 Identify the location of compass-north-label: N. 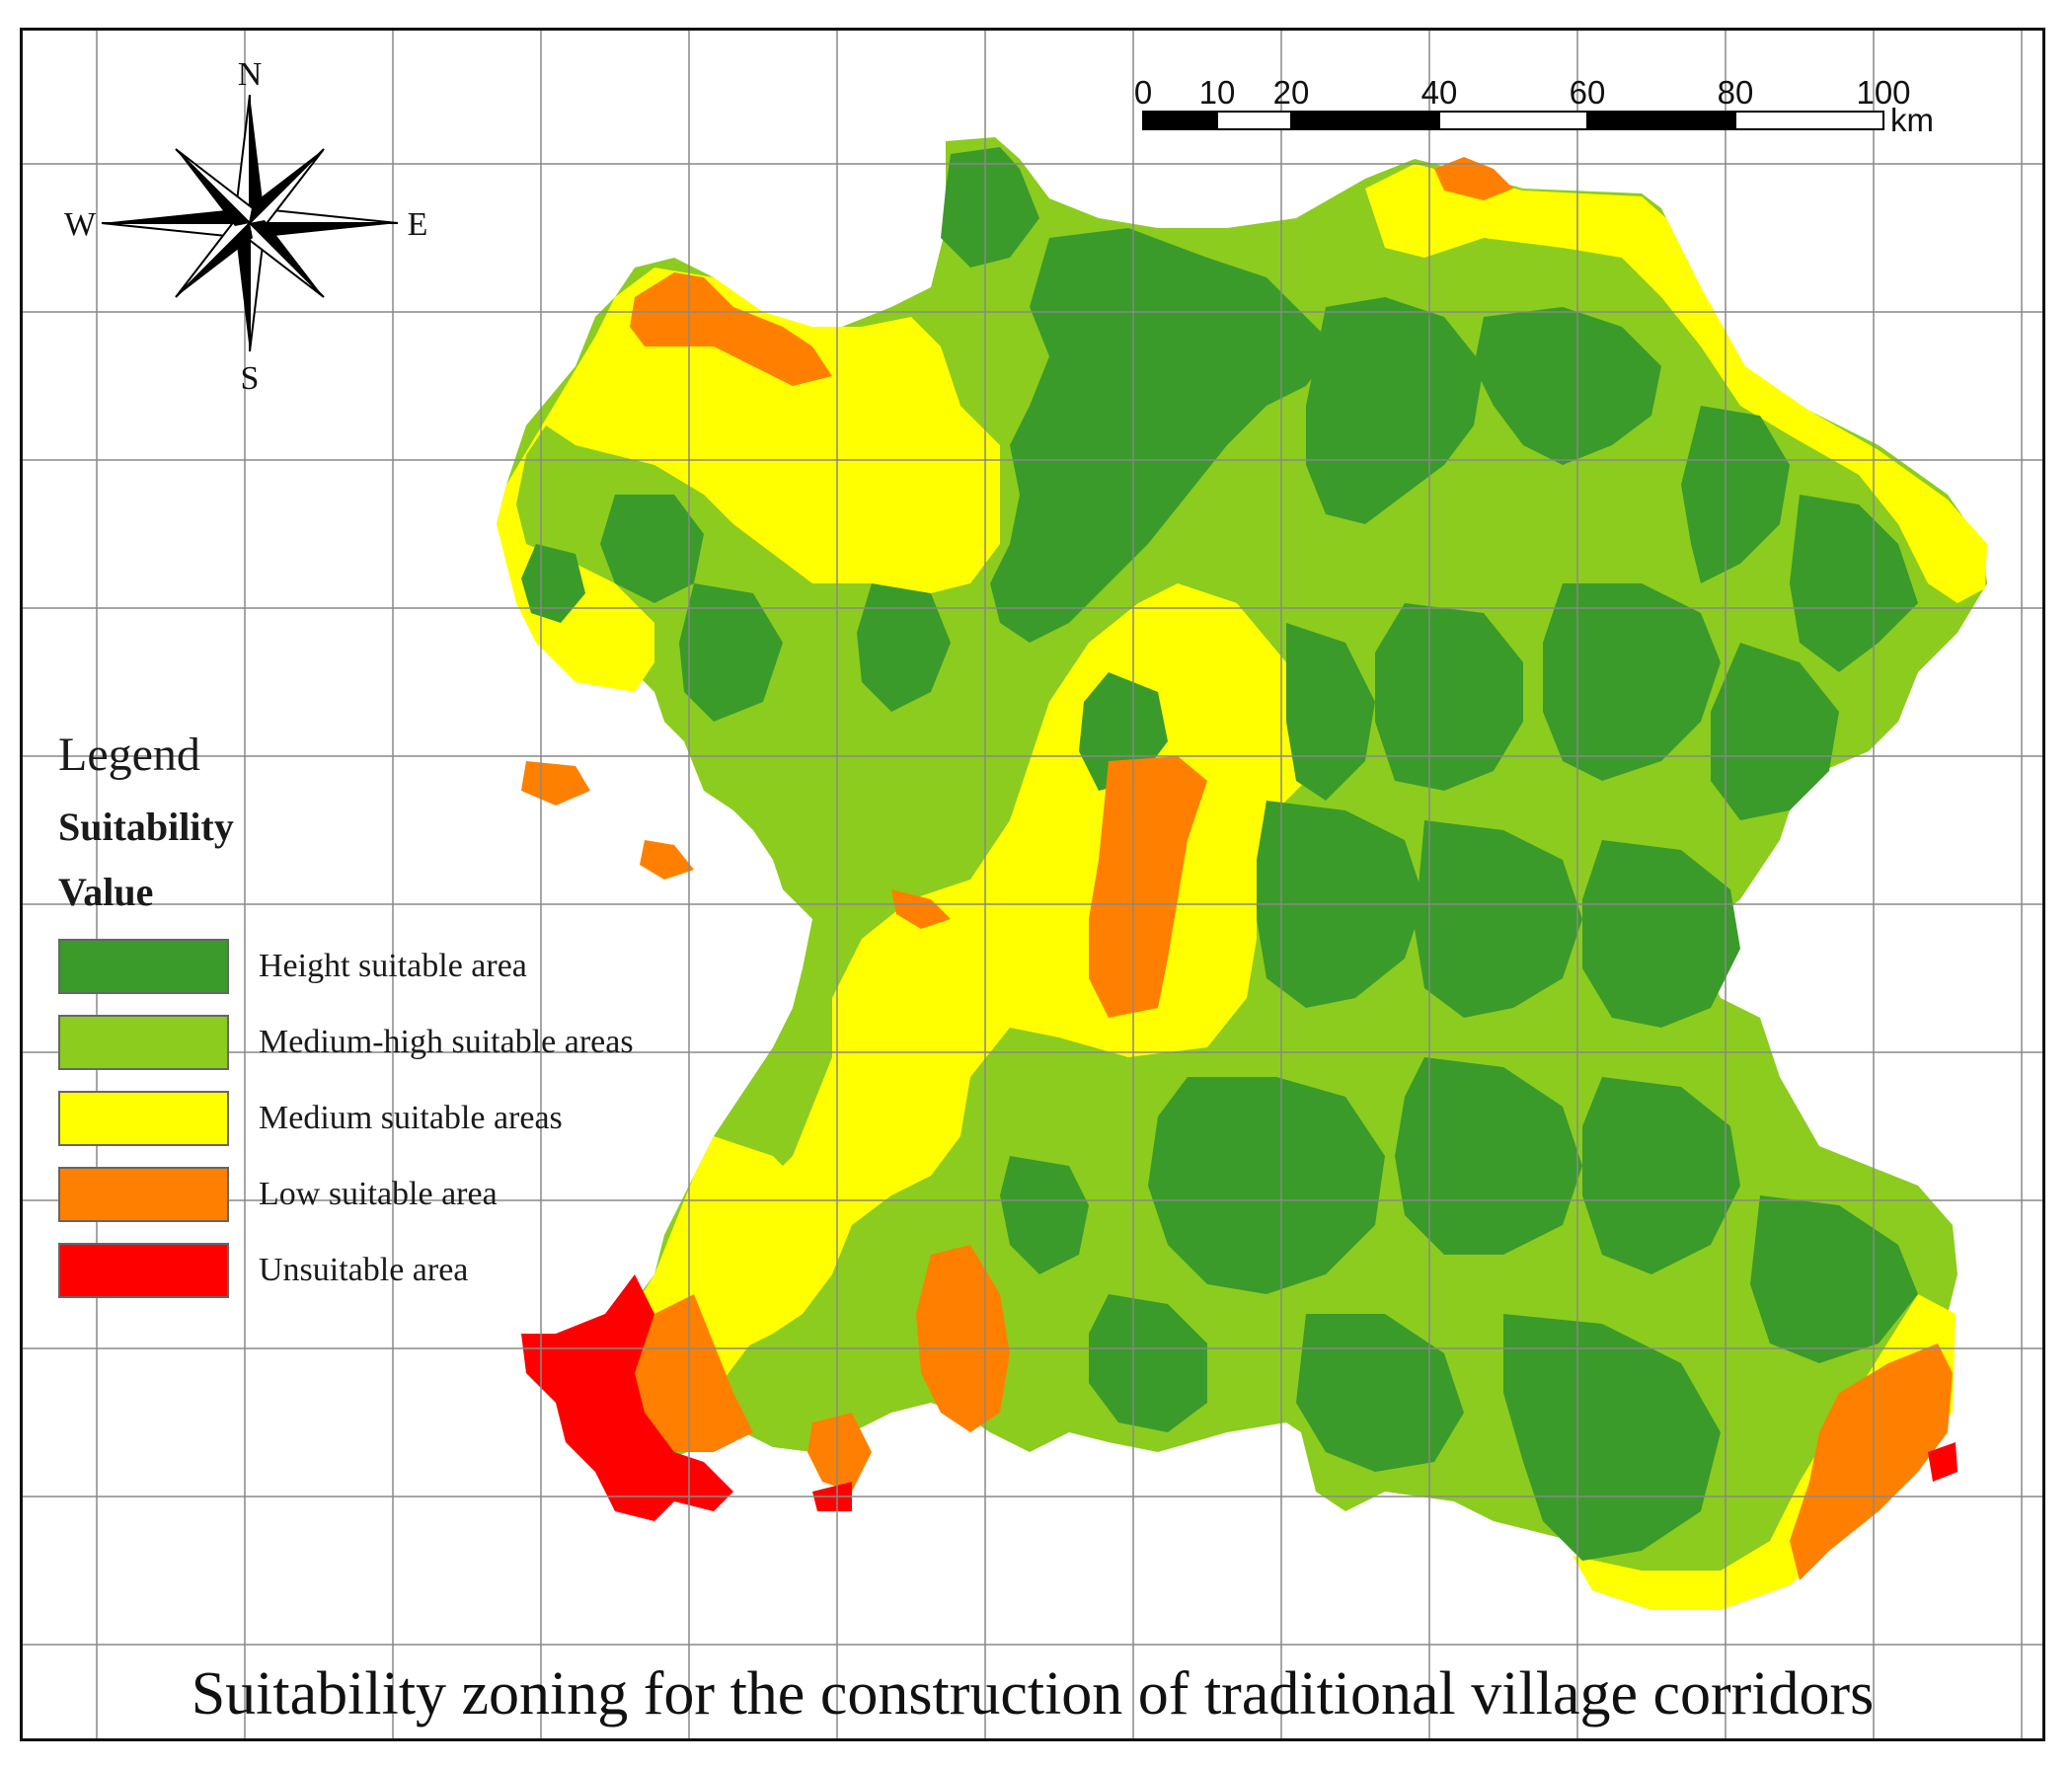
(250, 75).